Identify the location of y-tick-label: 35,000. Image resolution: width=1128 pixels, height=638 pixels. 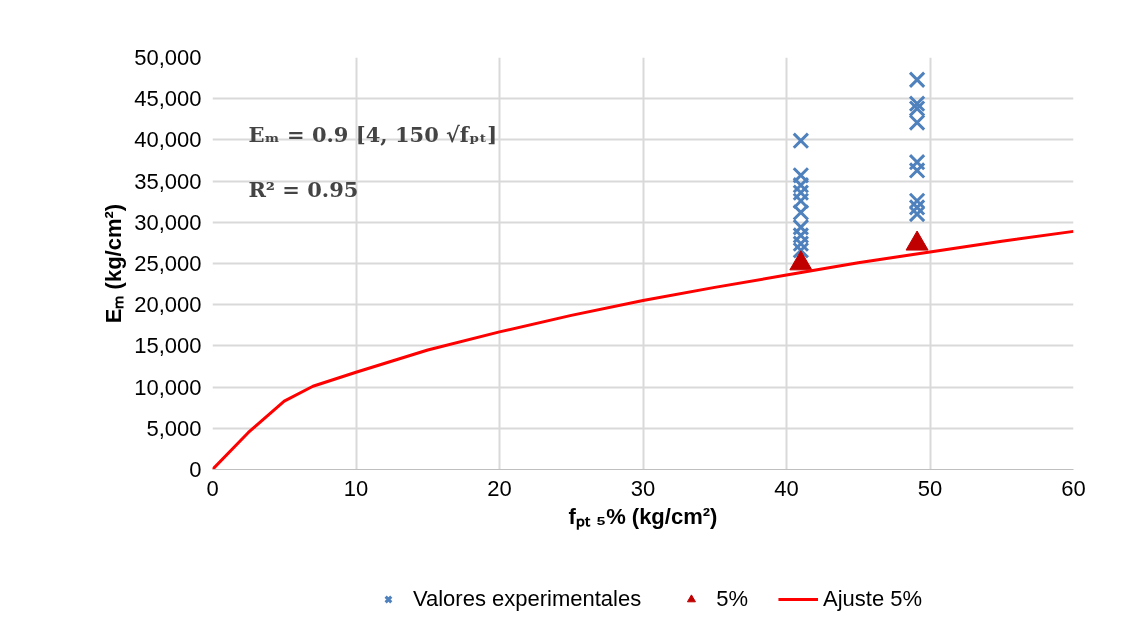
(168, 181).